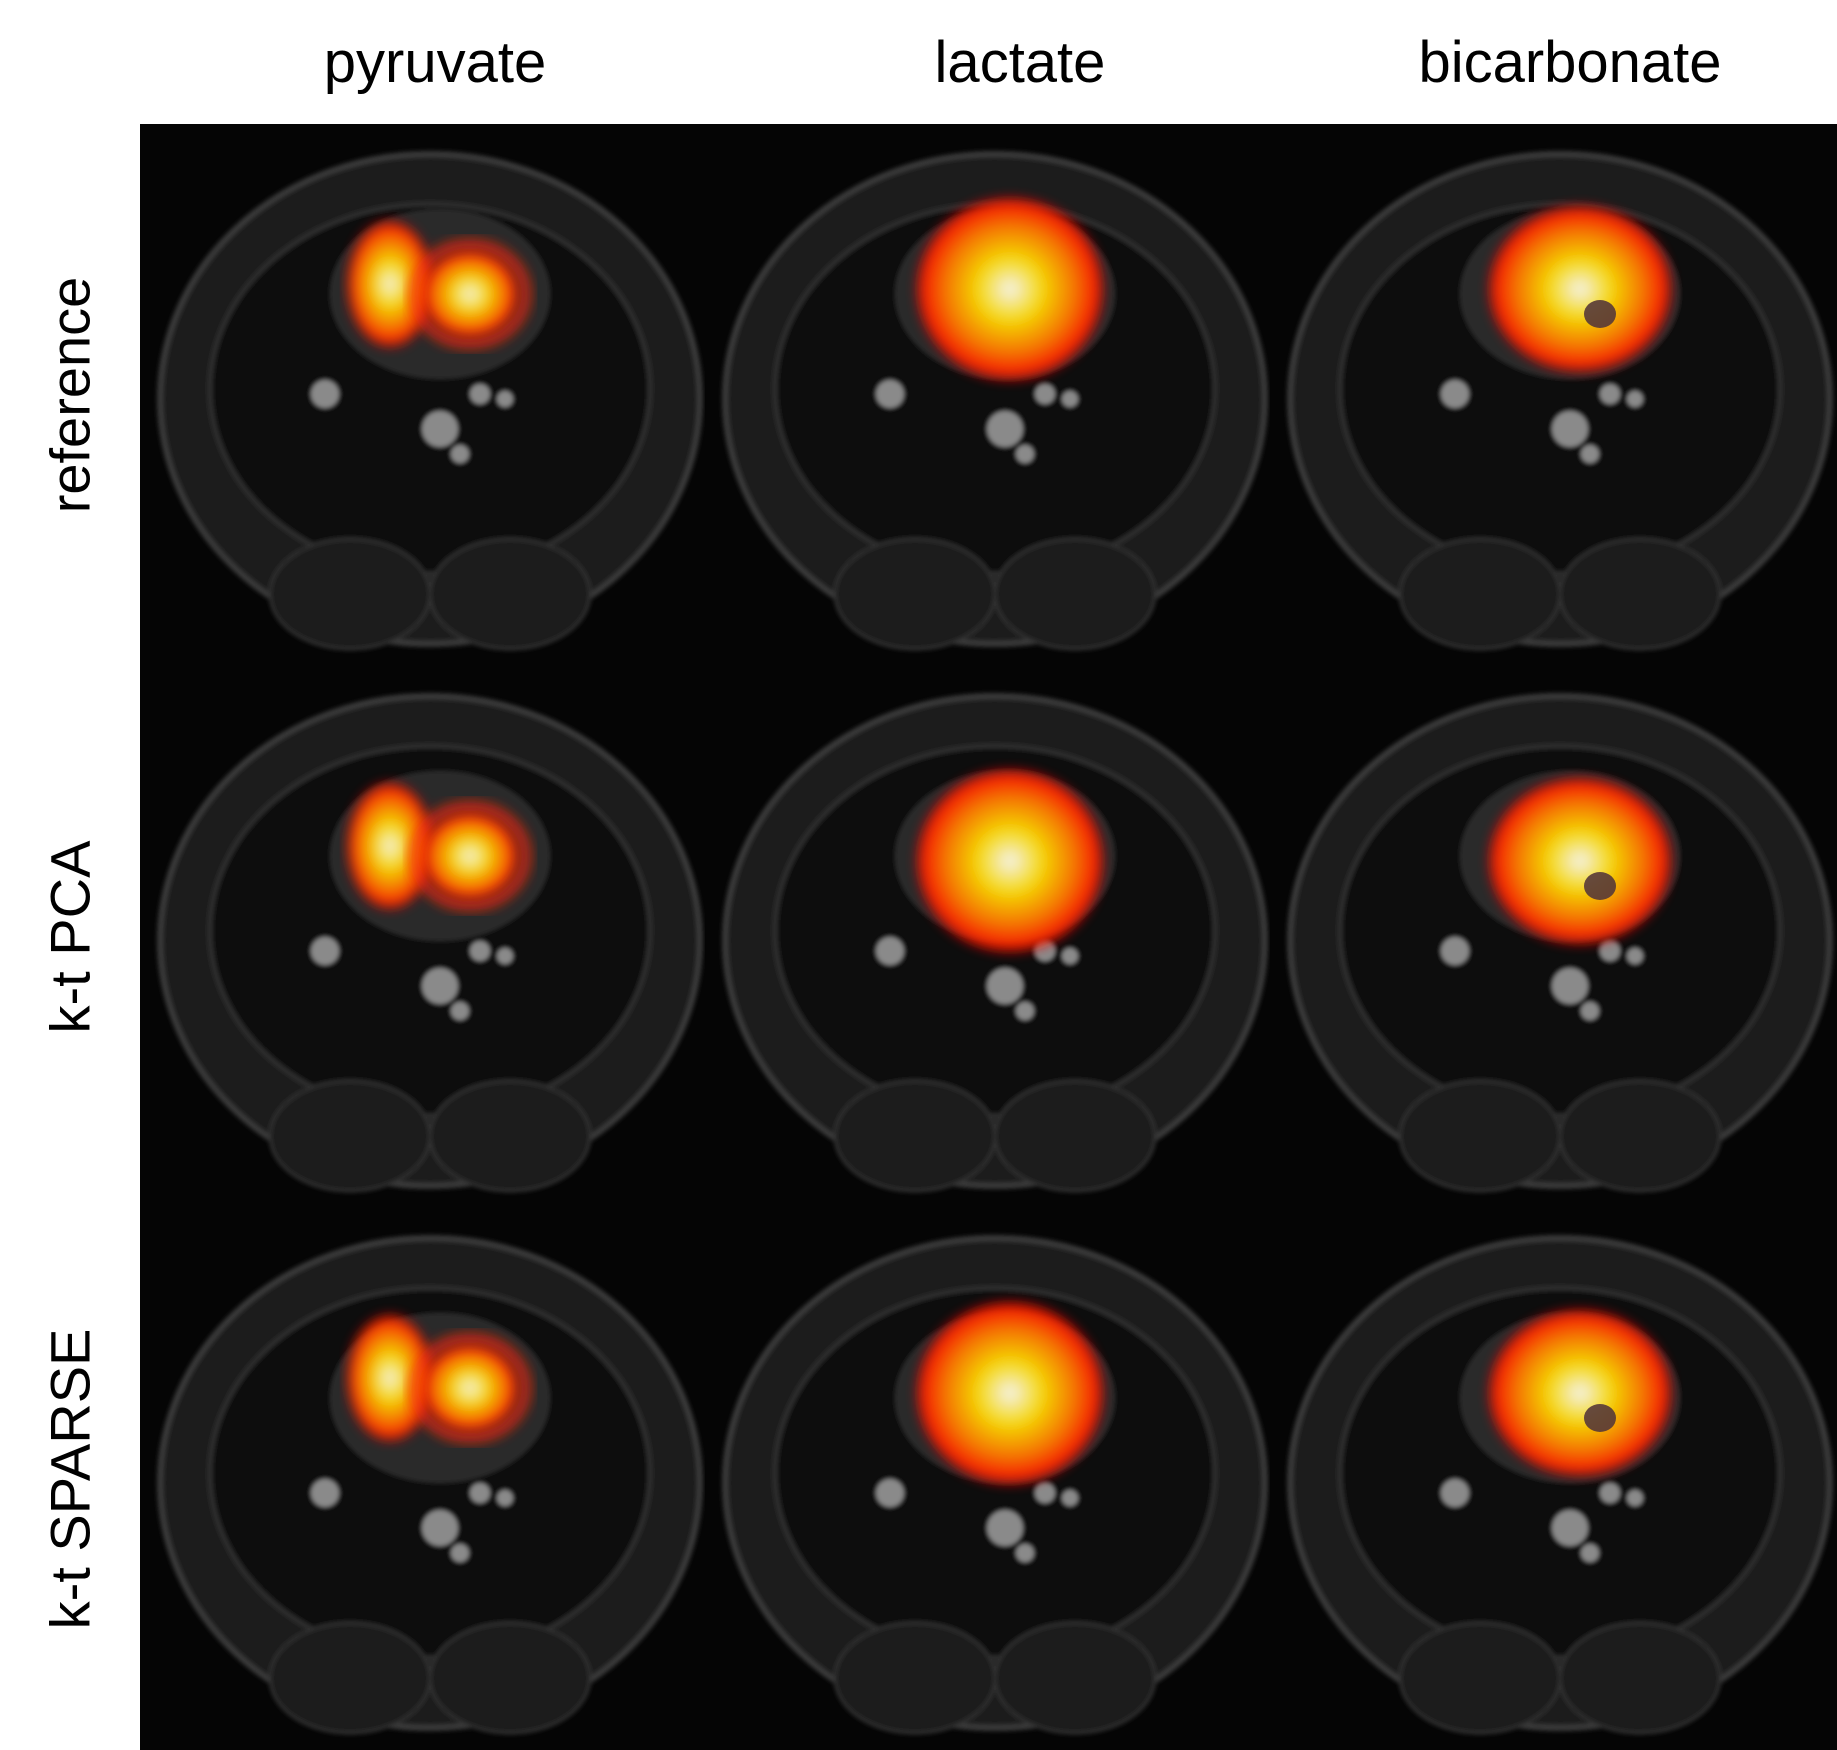 The width and height of the screenshot is (1837, 1750). I want to click on column-label-bicarbonate: bicarbonate, so click(1570, 62).